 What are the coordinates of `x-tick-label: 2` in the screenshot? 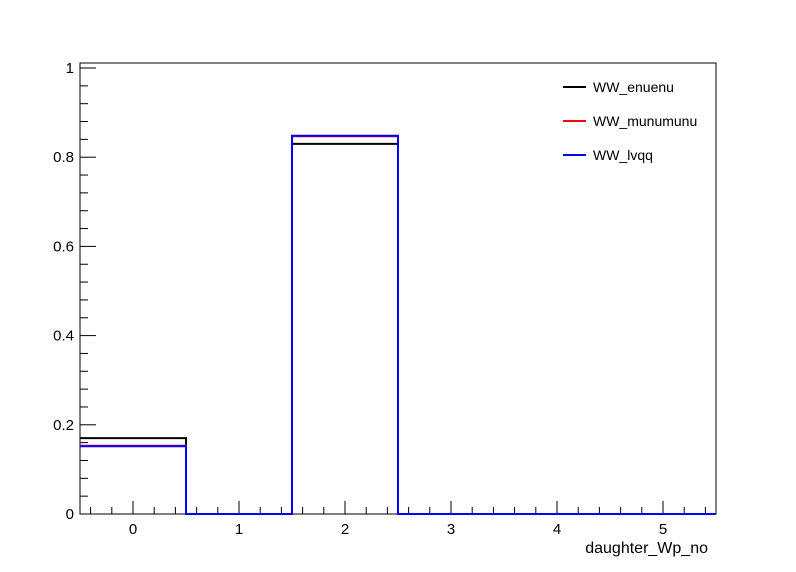 It's located at (345, 529).